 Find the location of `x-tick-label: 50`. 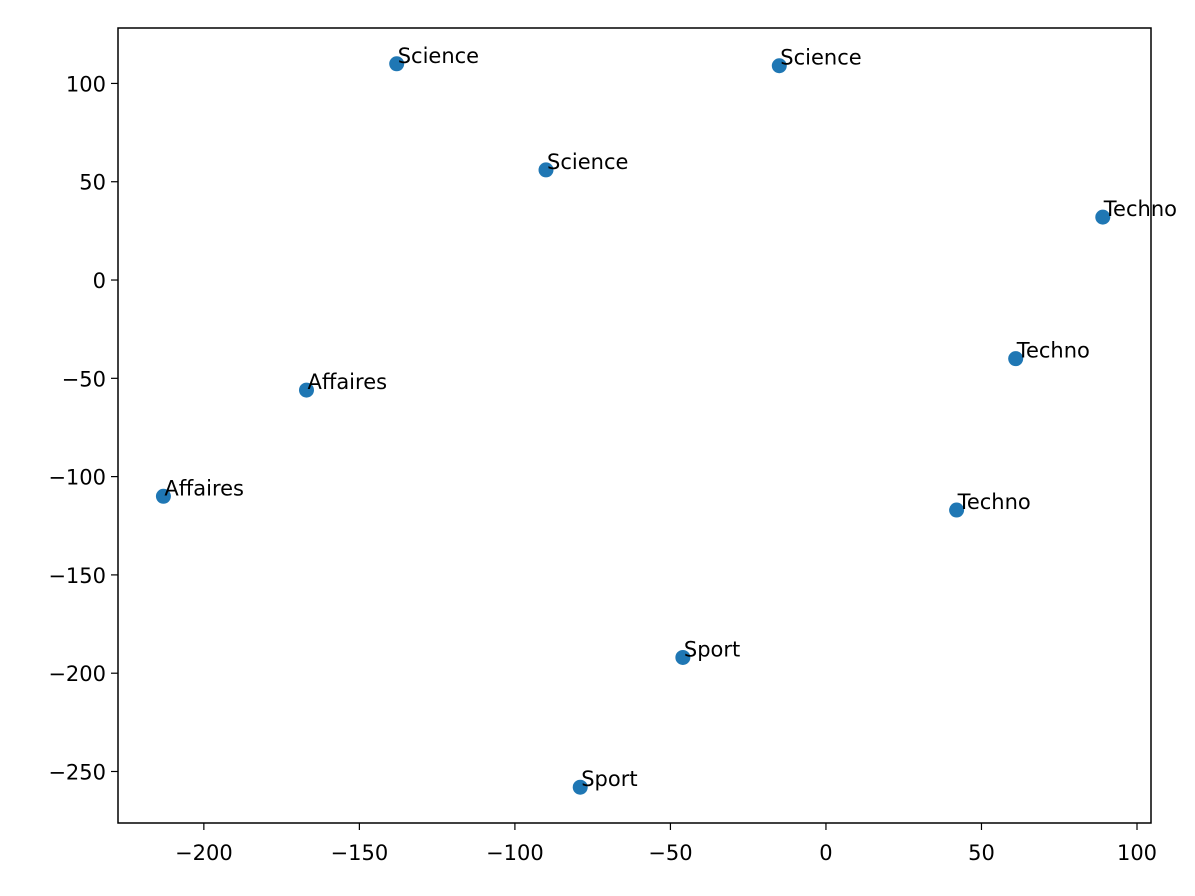

x-tick-label: 50 is located at coordinates (981, 853).